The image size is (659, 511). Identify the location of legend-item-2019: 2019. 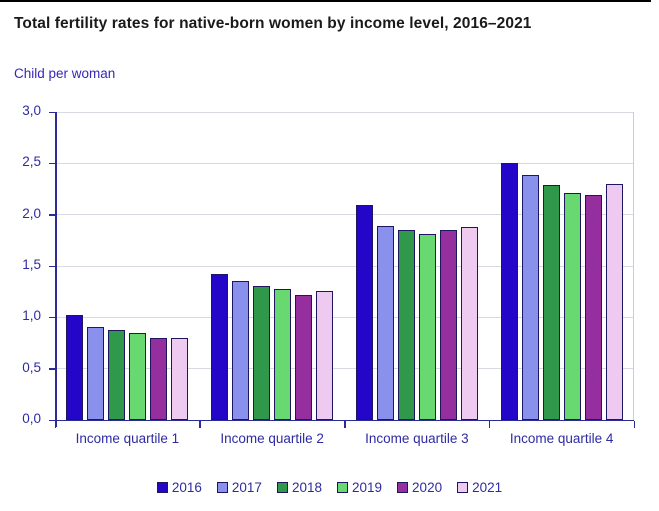
(359, 487).